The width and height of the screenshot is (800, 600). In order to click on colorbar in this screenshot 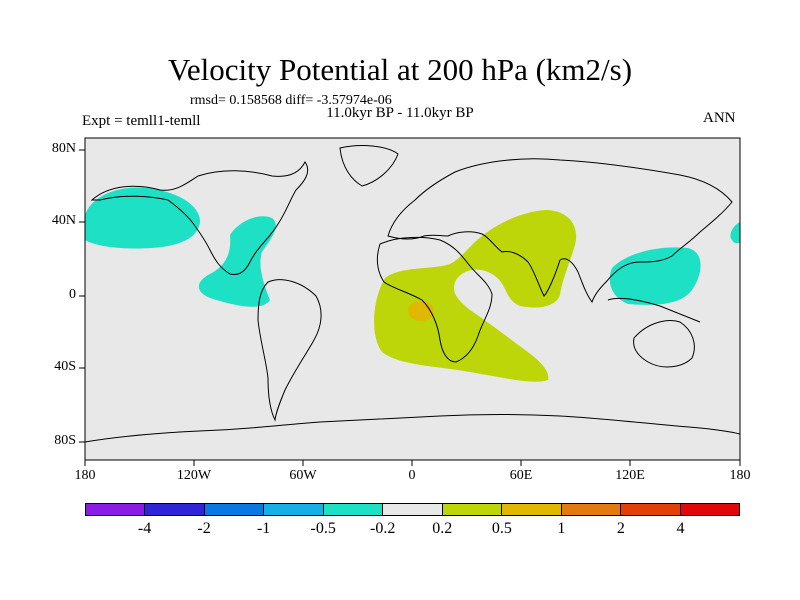, I will do `click(412, 509)`.